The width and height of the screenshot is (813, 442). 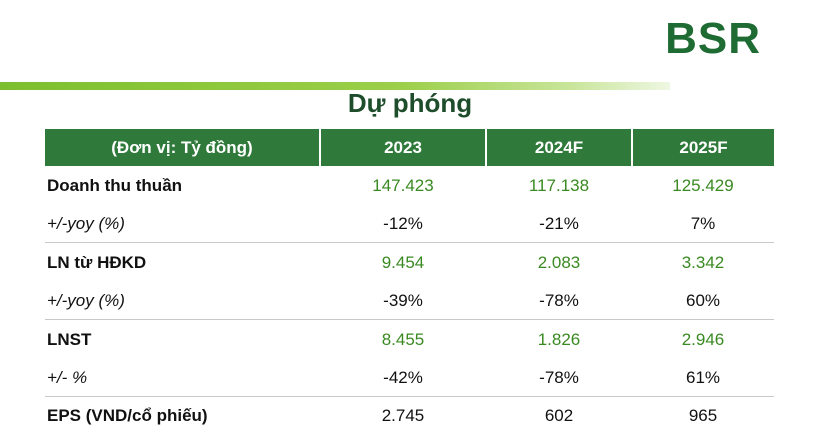 I want to click on row-label: +/- %, so click(x=182, y=378).